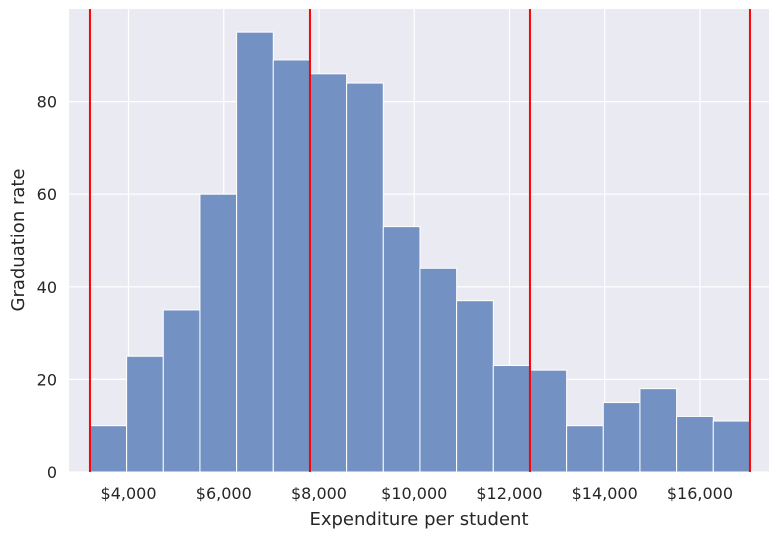 This screenshot has height=537, width=776. What do you see at coordinates (414, 493) in the screenshot?
I see `x-tick-label: $10,000` at bounding box center [414, 493].